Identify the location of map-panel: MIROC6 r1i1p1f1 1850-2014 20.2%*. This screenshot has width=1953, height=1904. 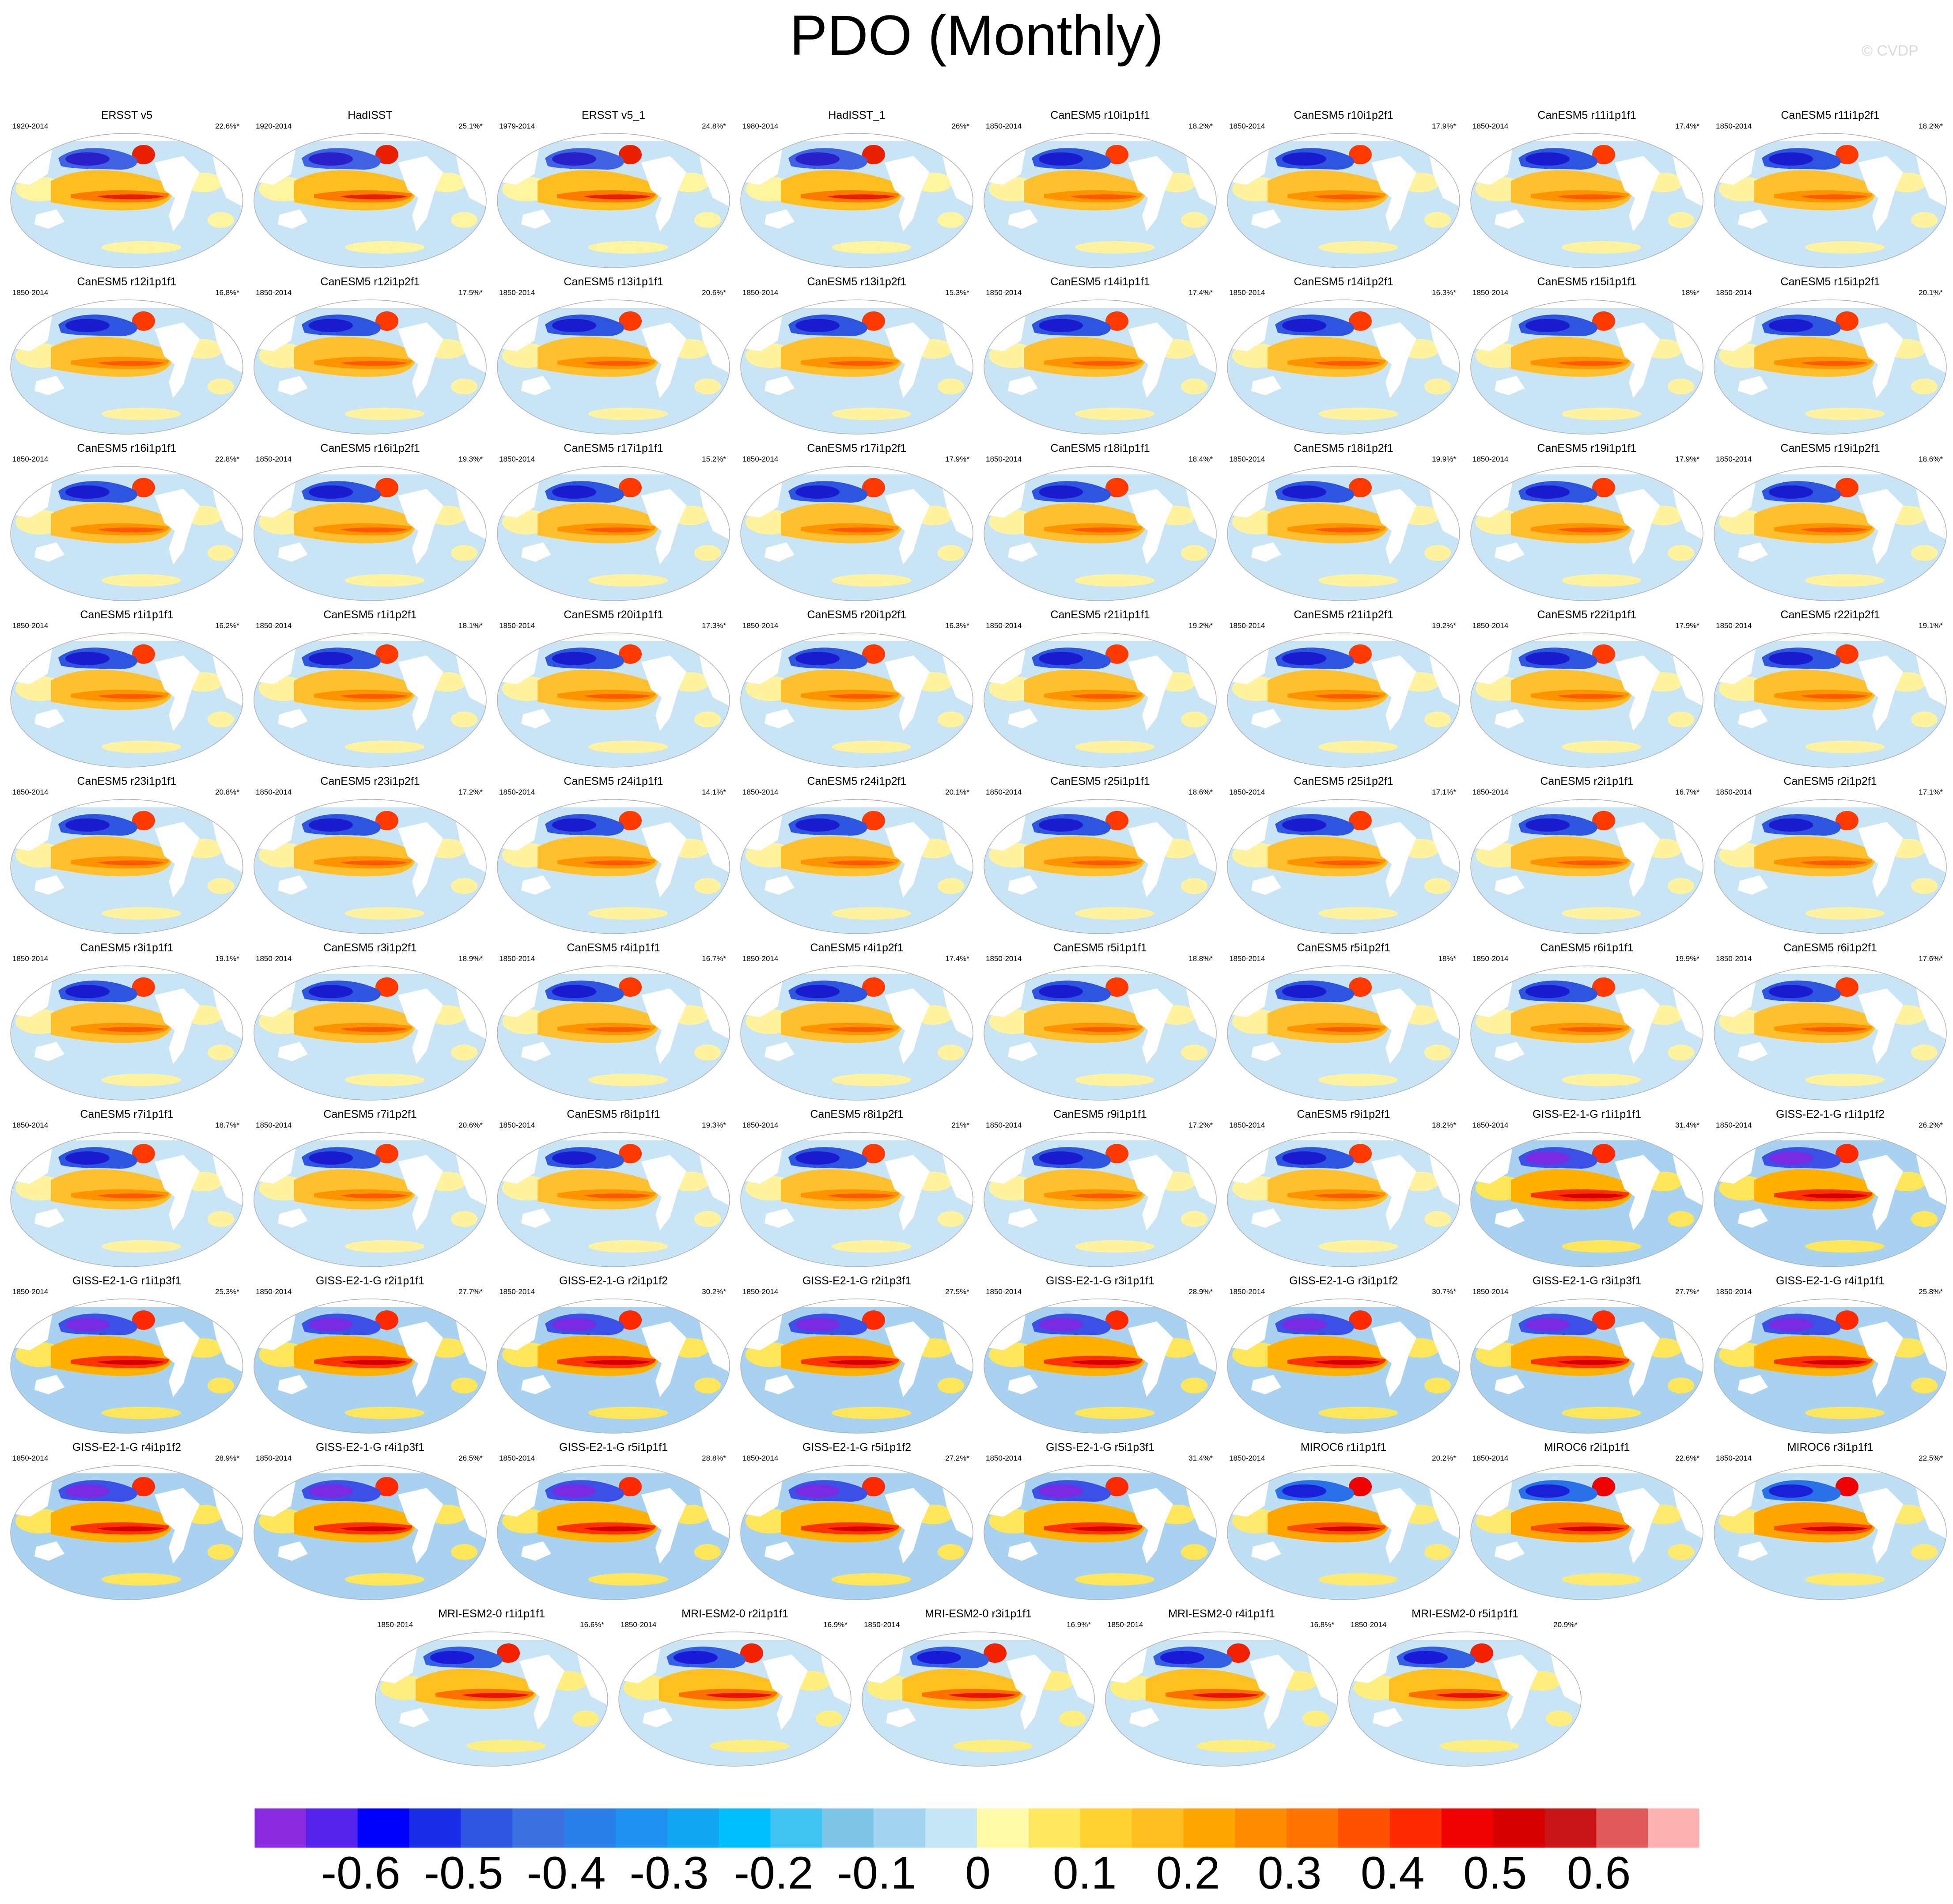
(1343, 1521).